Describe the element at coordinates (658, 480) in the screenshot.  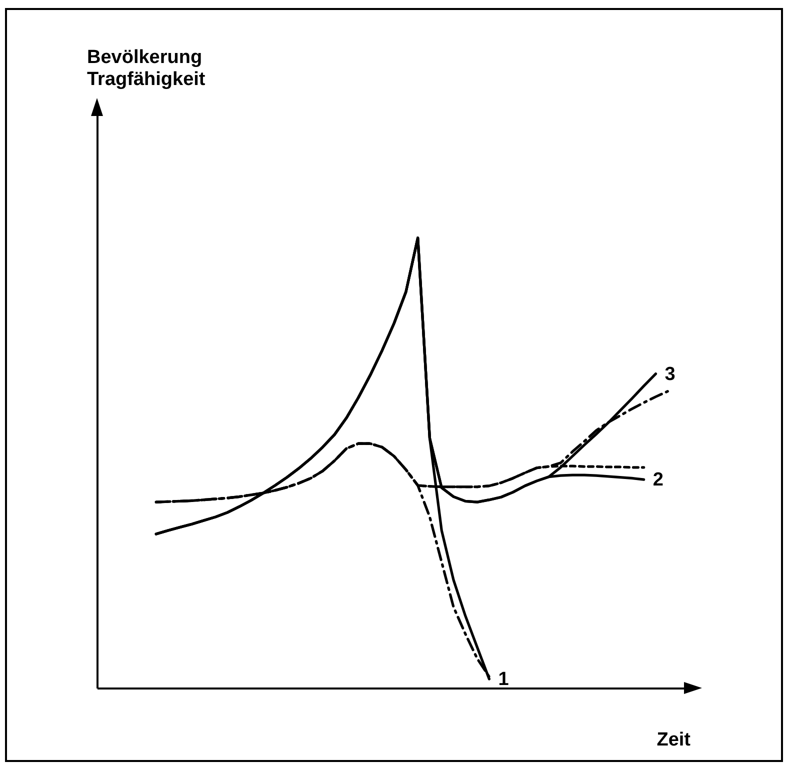
I see `series-label: 2` at that location.